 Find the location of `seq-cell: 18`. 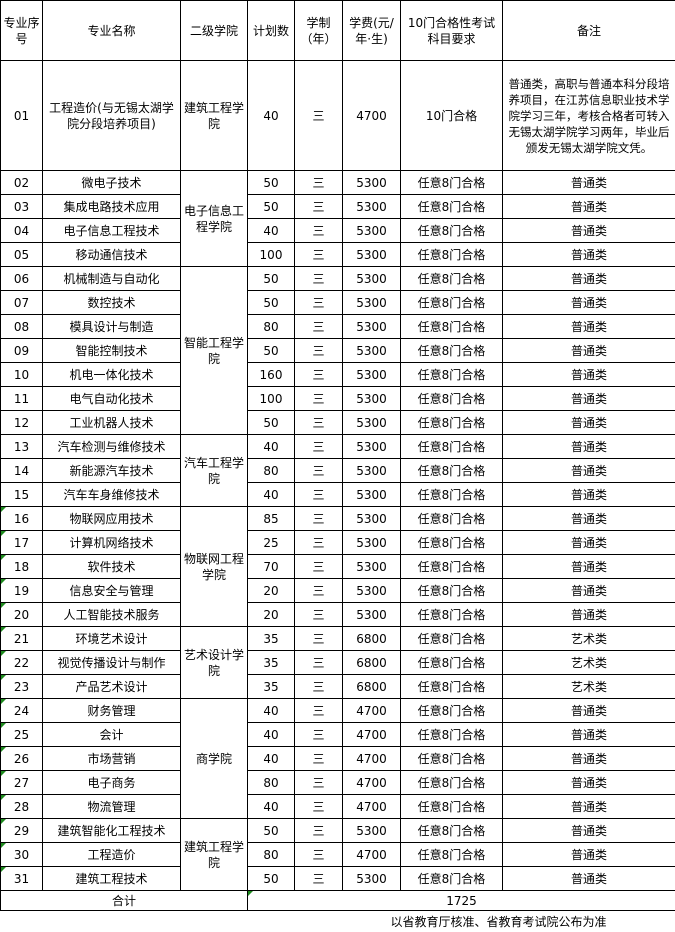

seq-cell: 18 is located at coordinates (21, 566).